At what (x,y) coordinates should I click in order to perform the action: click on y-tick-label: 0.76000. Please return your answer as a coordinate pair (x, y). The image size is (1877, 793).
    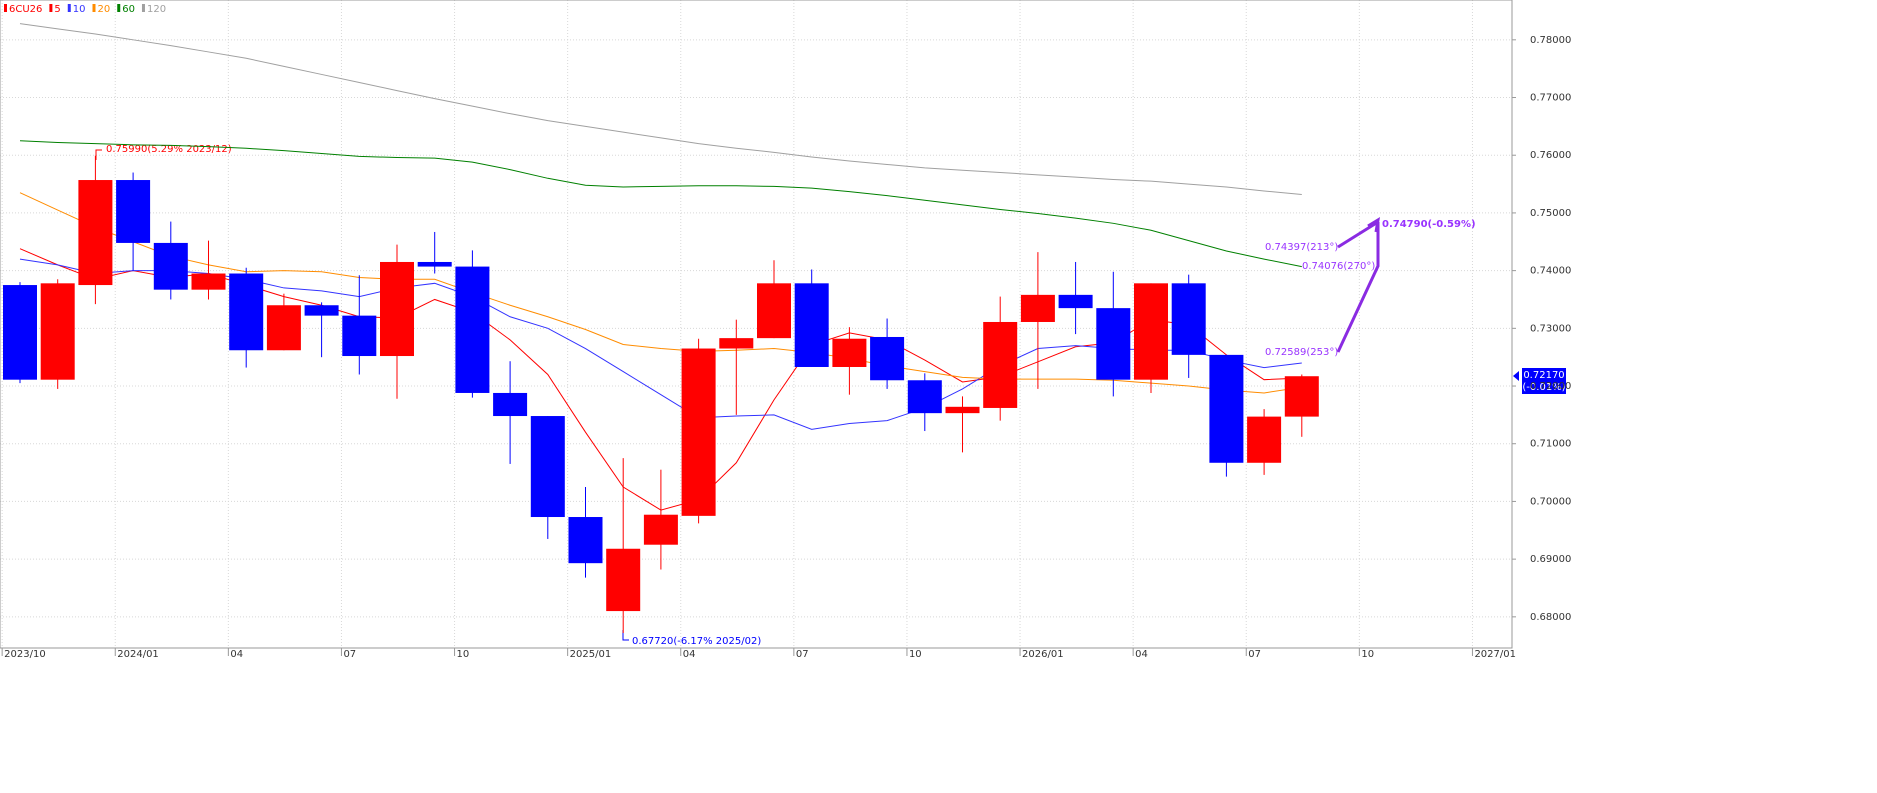
    Looking at the image, I should click on (1550, 155).